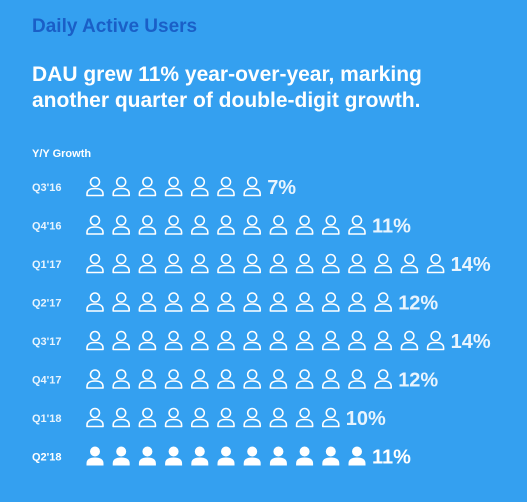 Image resolution: width=527 pixels, height=502 pixels. What do you see at coordinates (47, 188) in the screenshot?
I see `category-label: Q3'16` at bounding box center [47, 188].